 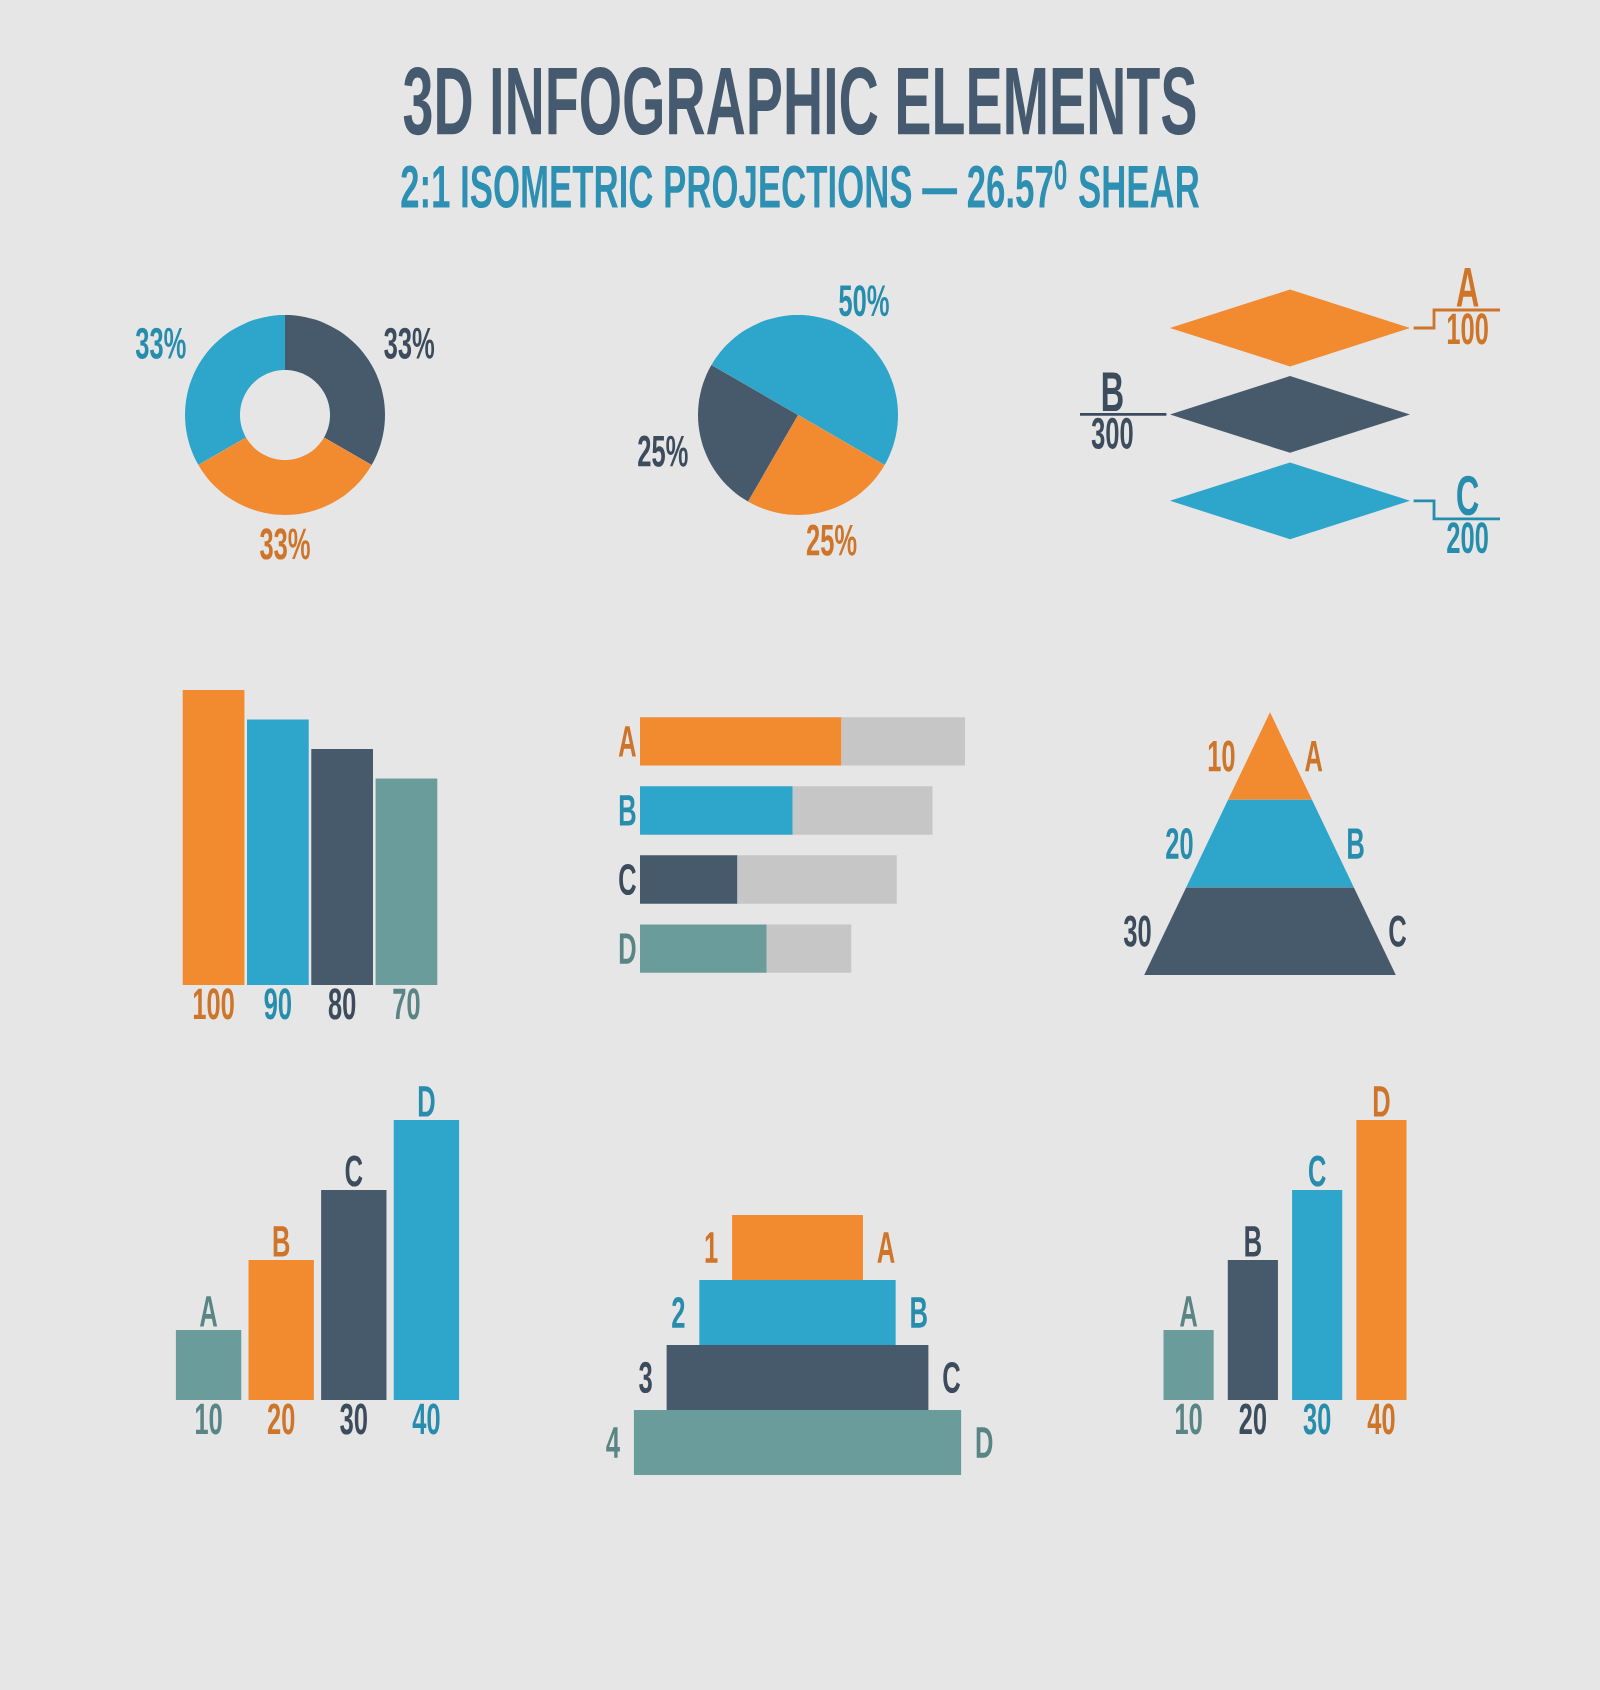 I want to click on y-tick-label: A, so click(x=627, y=741).